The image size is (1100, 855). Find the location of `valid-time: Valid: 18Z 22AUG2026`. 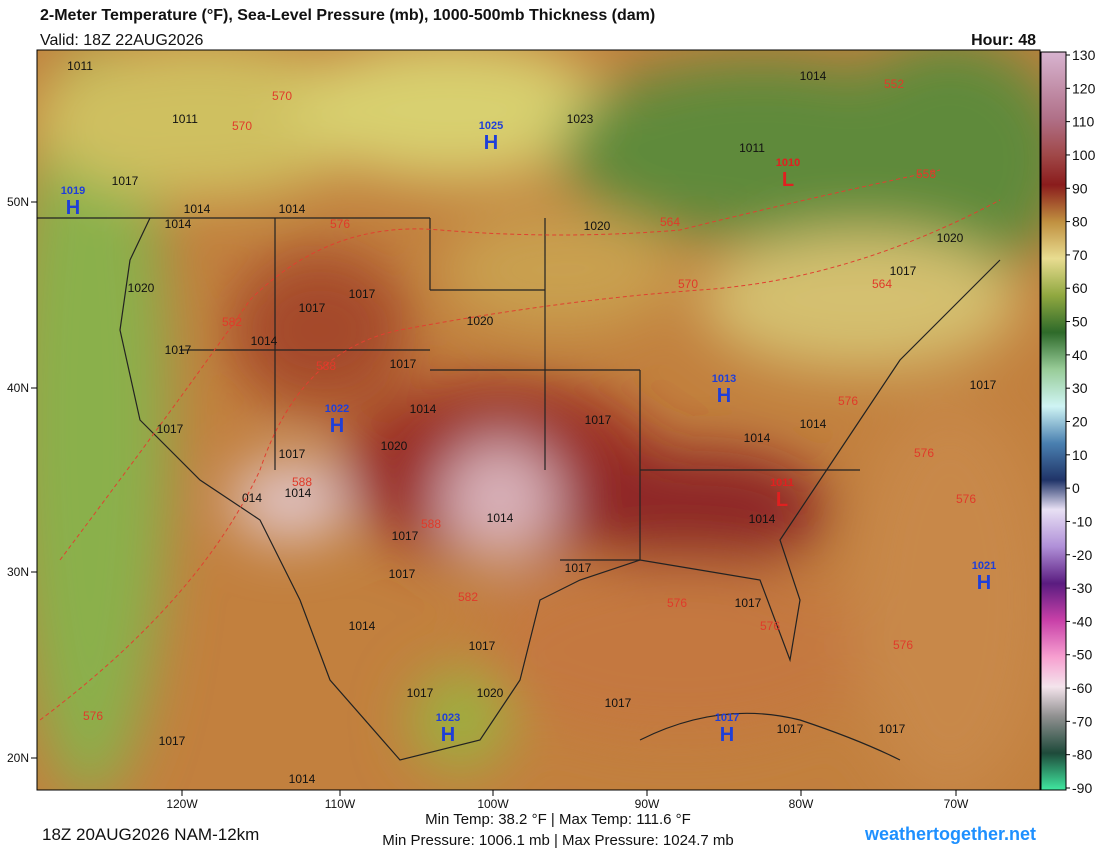

valid-time: Valid: 18Z 22AUG2026 is located at coordinates (121, 40).